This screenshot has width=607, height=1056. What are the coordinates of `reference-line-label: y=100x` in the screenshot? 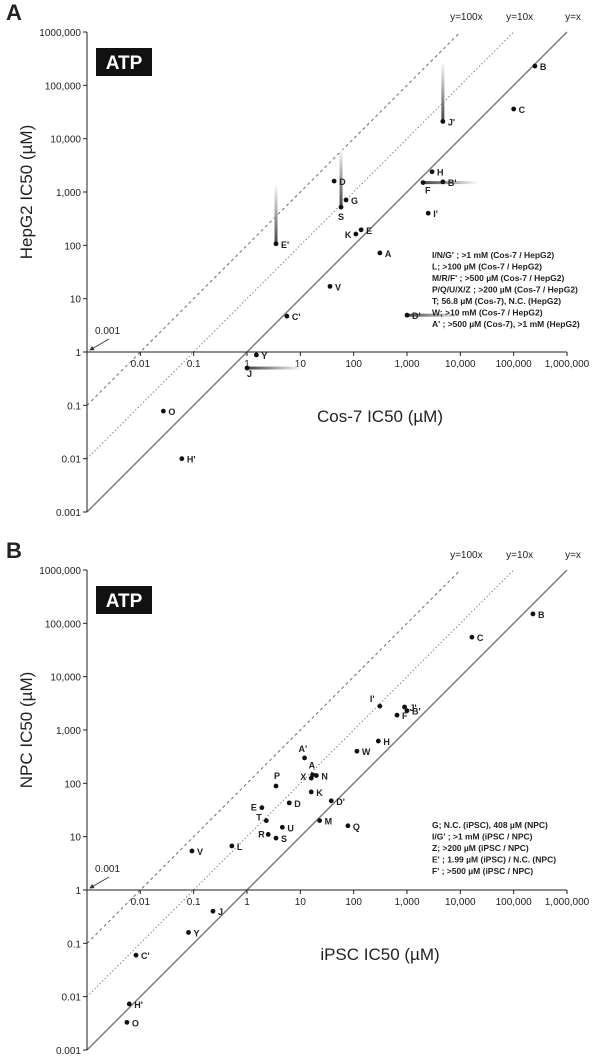 It's located at (466, 17).